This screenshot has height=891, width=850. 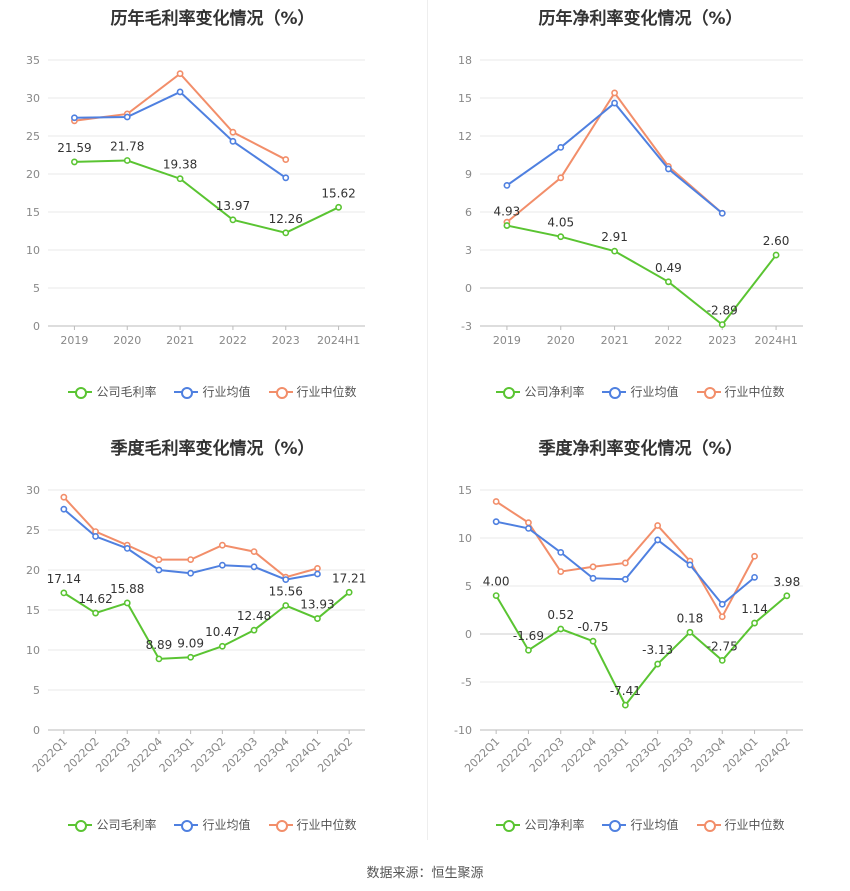 I want to click on chart-title: 季度净利率变化情况（%）, so click(x=640, y=449).